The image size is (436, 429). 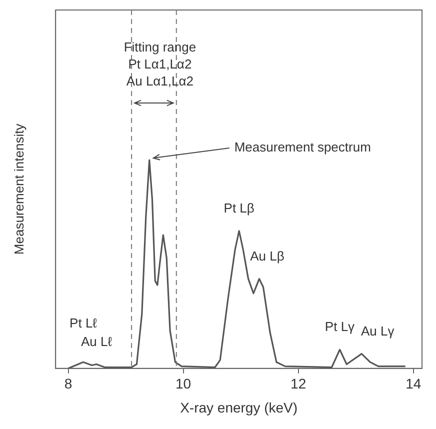 I want to click on annotation: Pt Lγ, so click(x=340, y=326).